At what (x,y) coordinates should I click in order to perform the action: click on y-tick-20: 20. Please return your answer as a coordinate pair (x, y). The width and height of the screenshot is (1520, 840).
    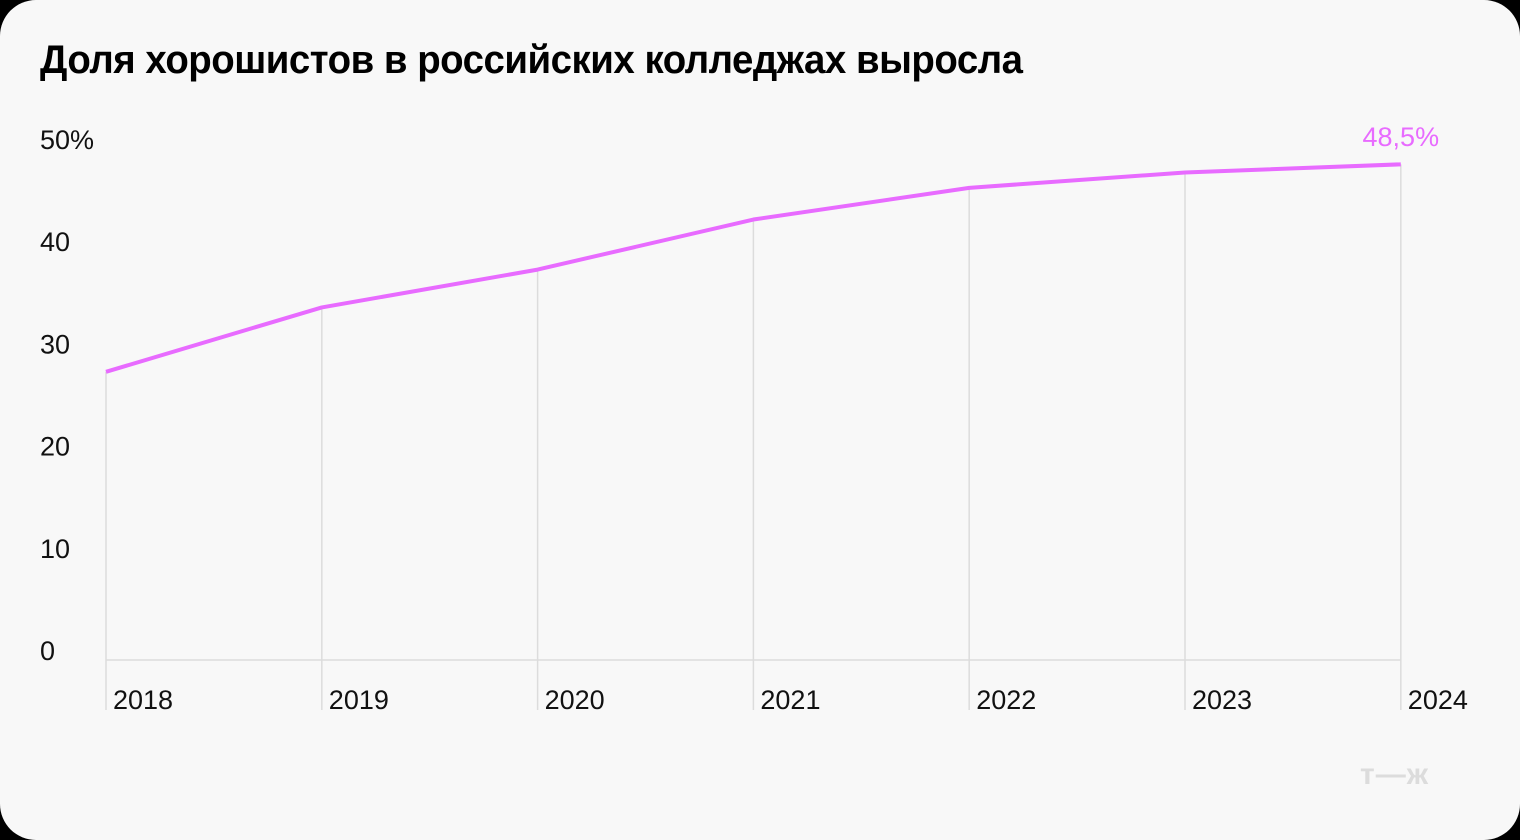
    Looking at the image, I should click on (55, 447).